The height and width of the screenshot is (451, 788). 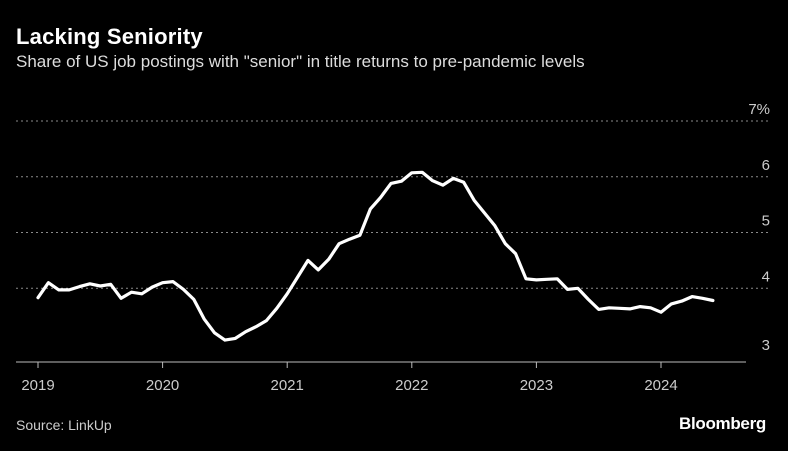 I want to click on x-tick-label: 2023, so click(x=536, y=385).